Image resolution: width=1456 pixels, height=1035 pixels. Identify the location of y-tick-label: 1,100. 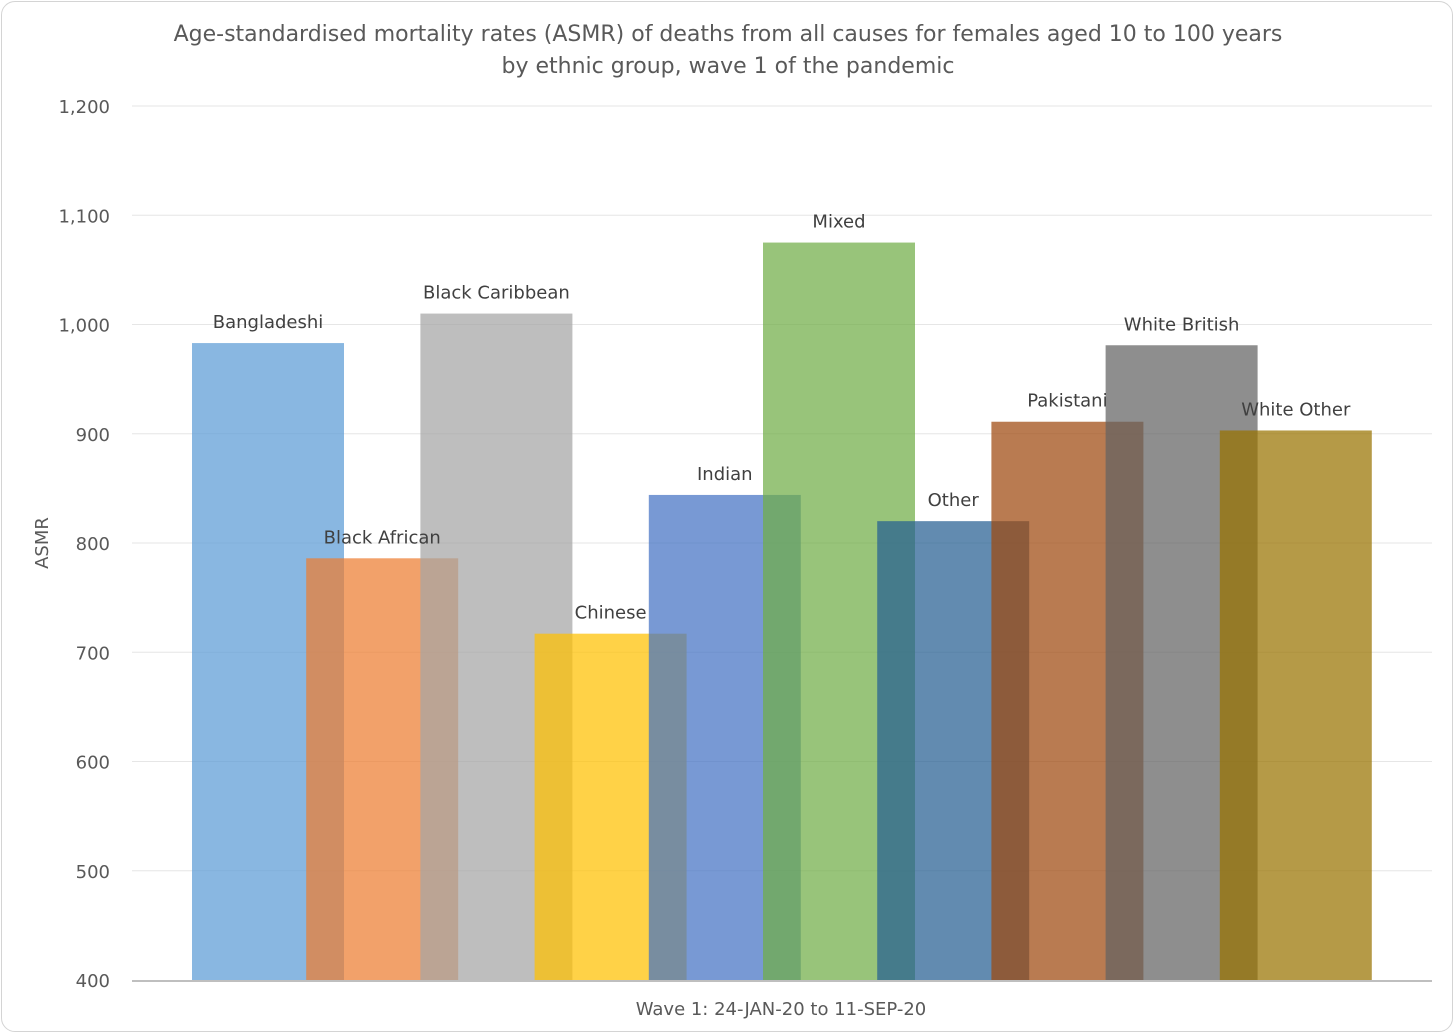
(84, 216).